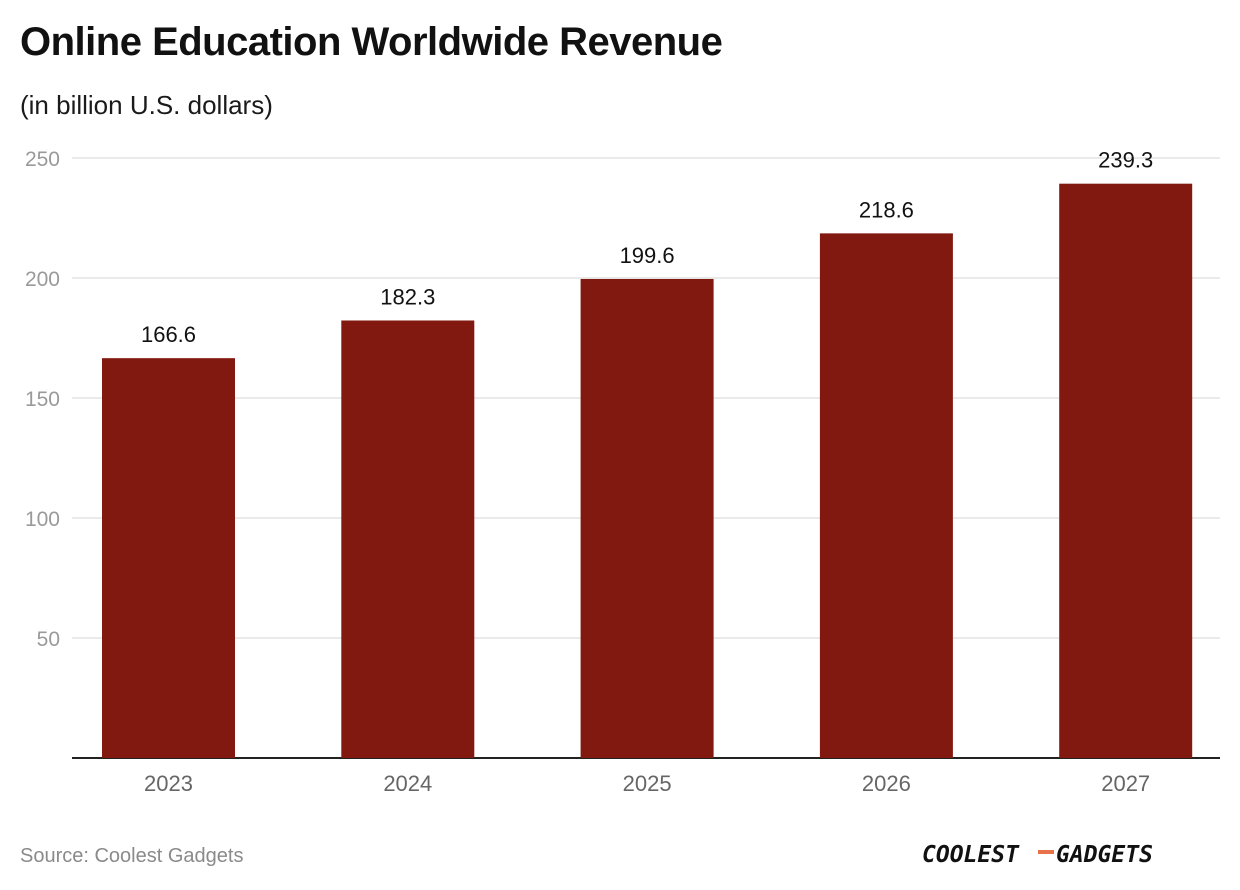  Describe the element at coordinates (132, 856) in the screenshot. I see `source-note: Source: Coolest Gadgets` at that location.